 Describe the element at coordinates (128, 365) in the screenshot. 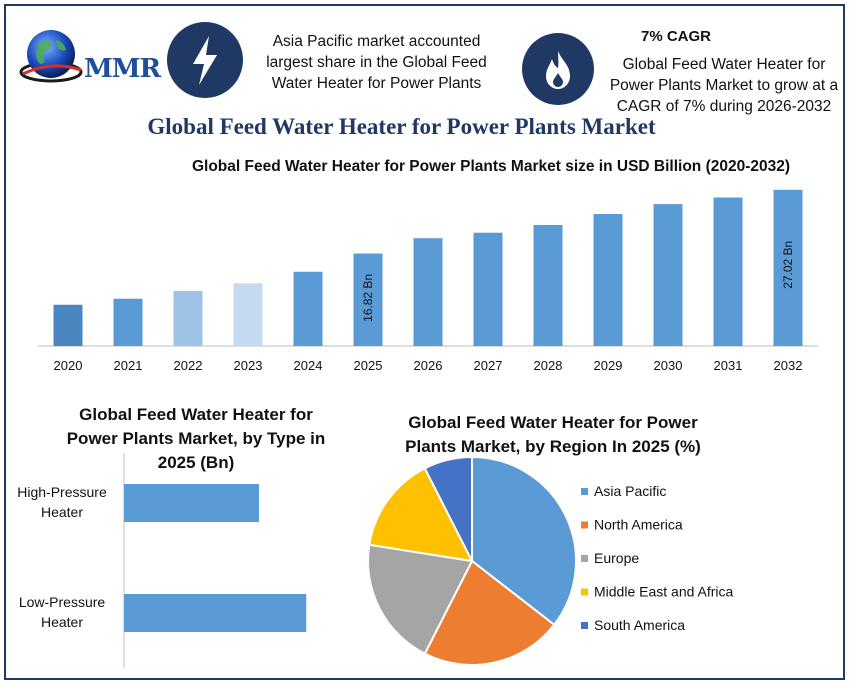

I see `x-tick-2021: 2021` at that location.